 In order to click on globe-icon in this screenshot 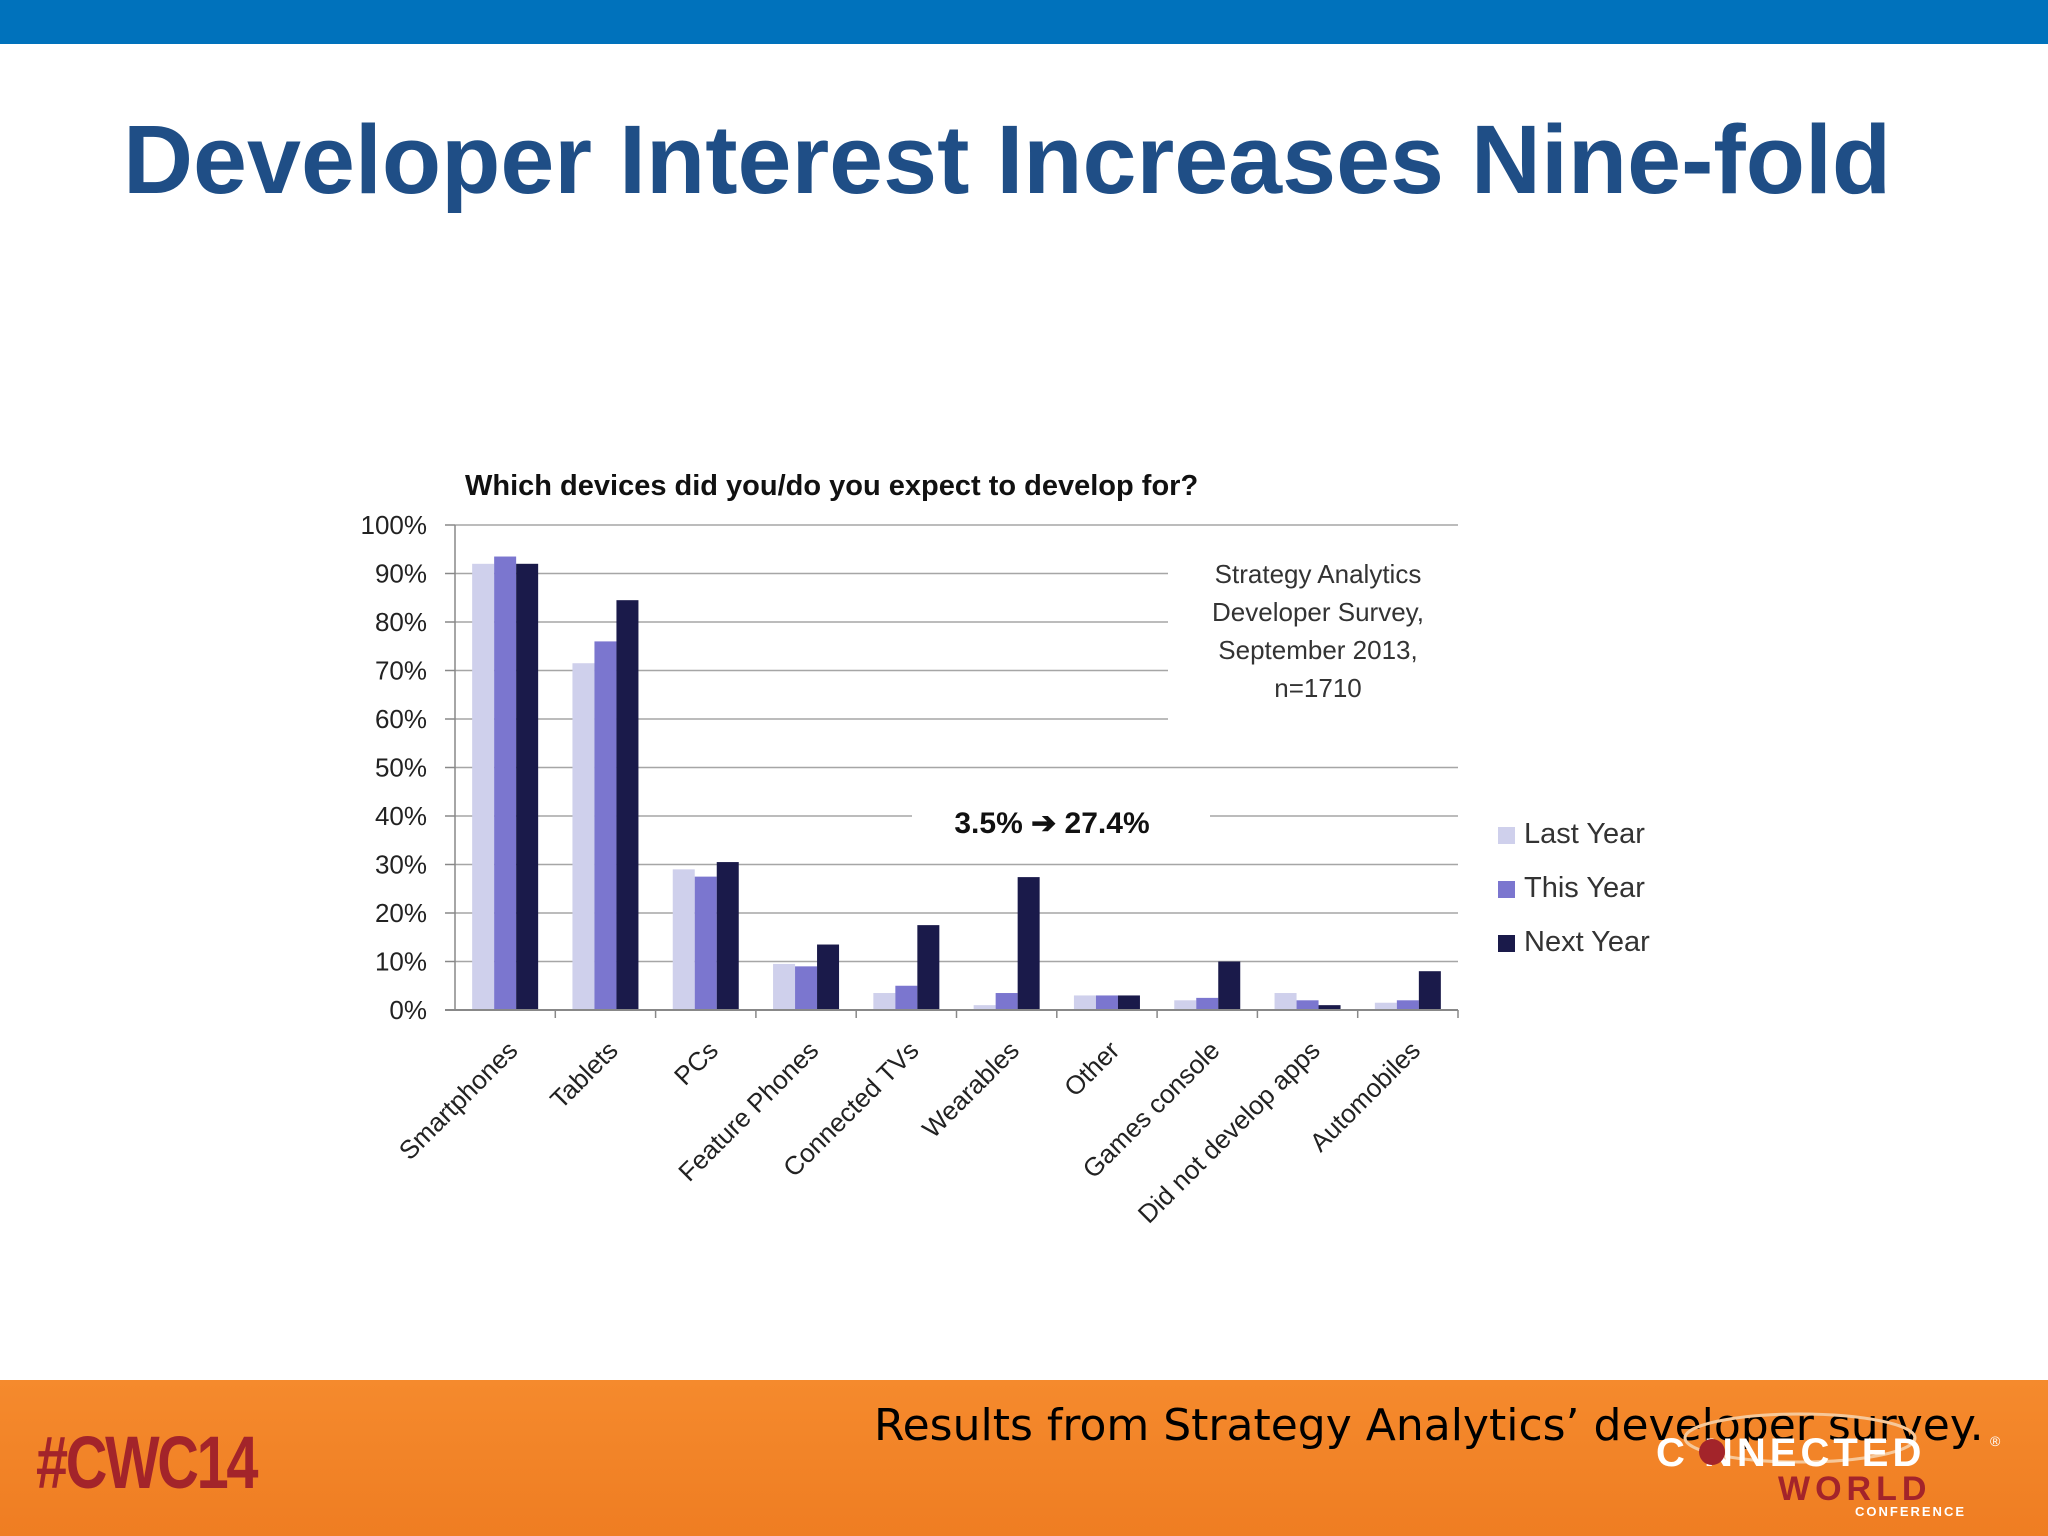, I will do `click(1712, 1452)`.